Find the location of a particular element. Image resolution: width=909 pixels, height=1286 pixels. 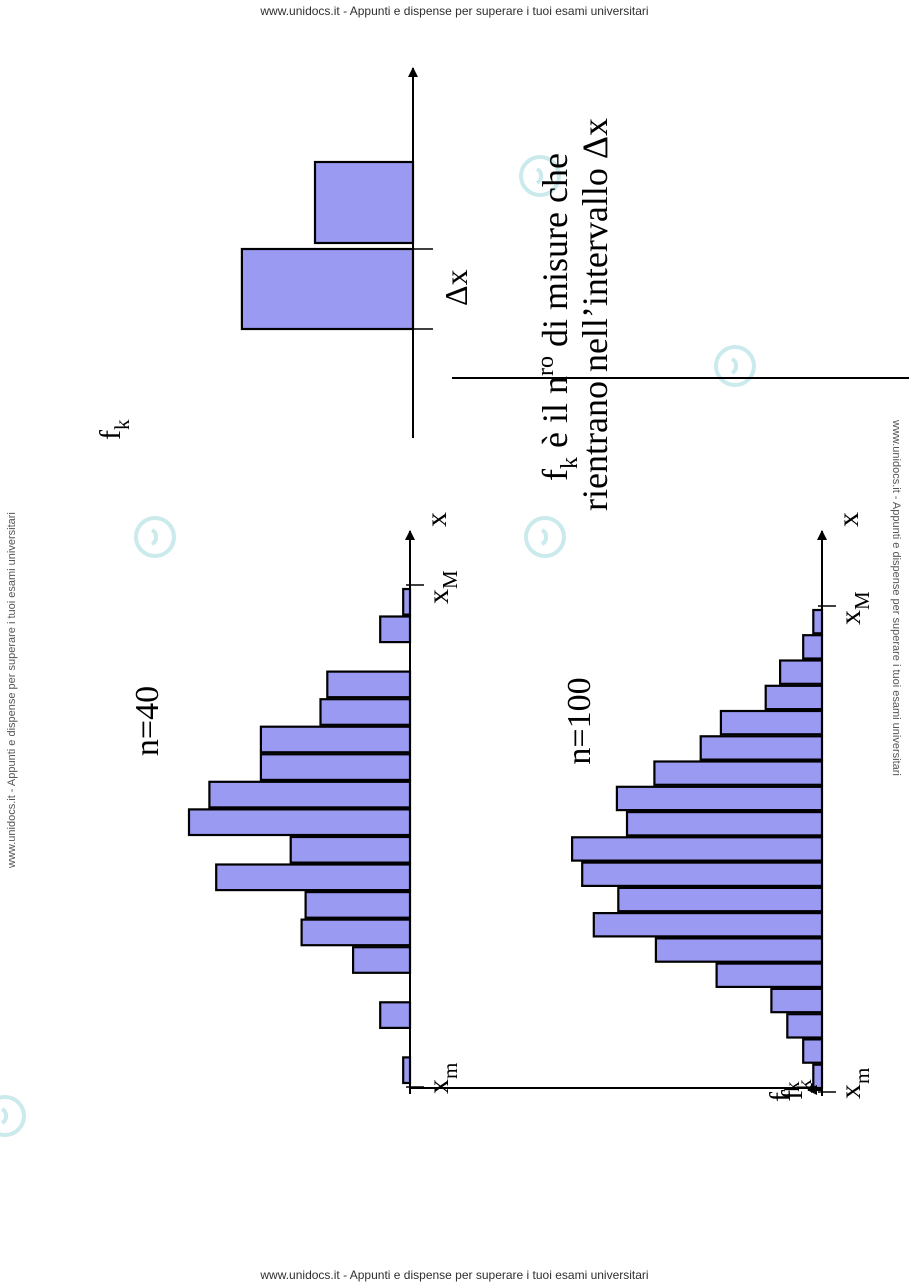

def-end: di misure che is located at coordinates (555, 254).